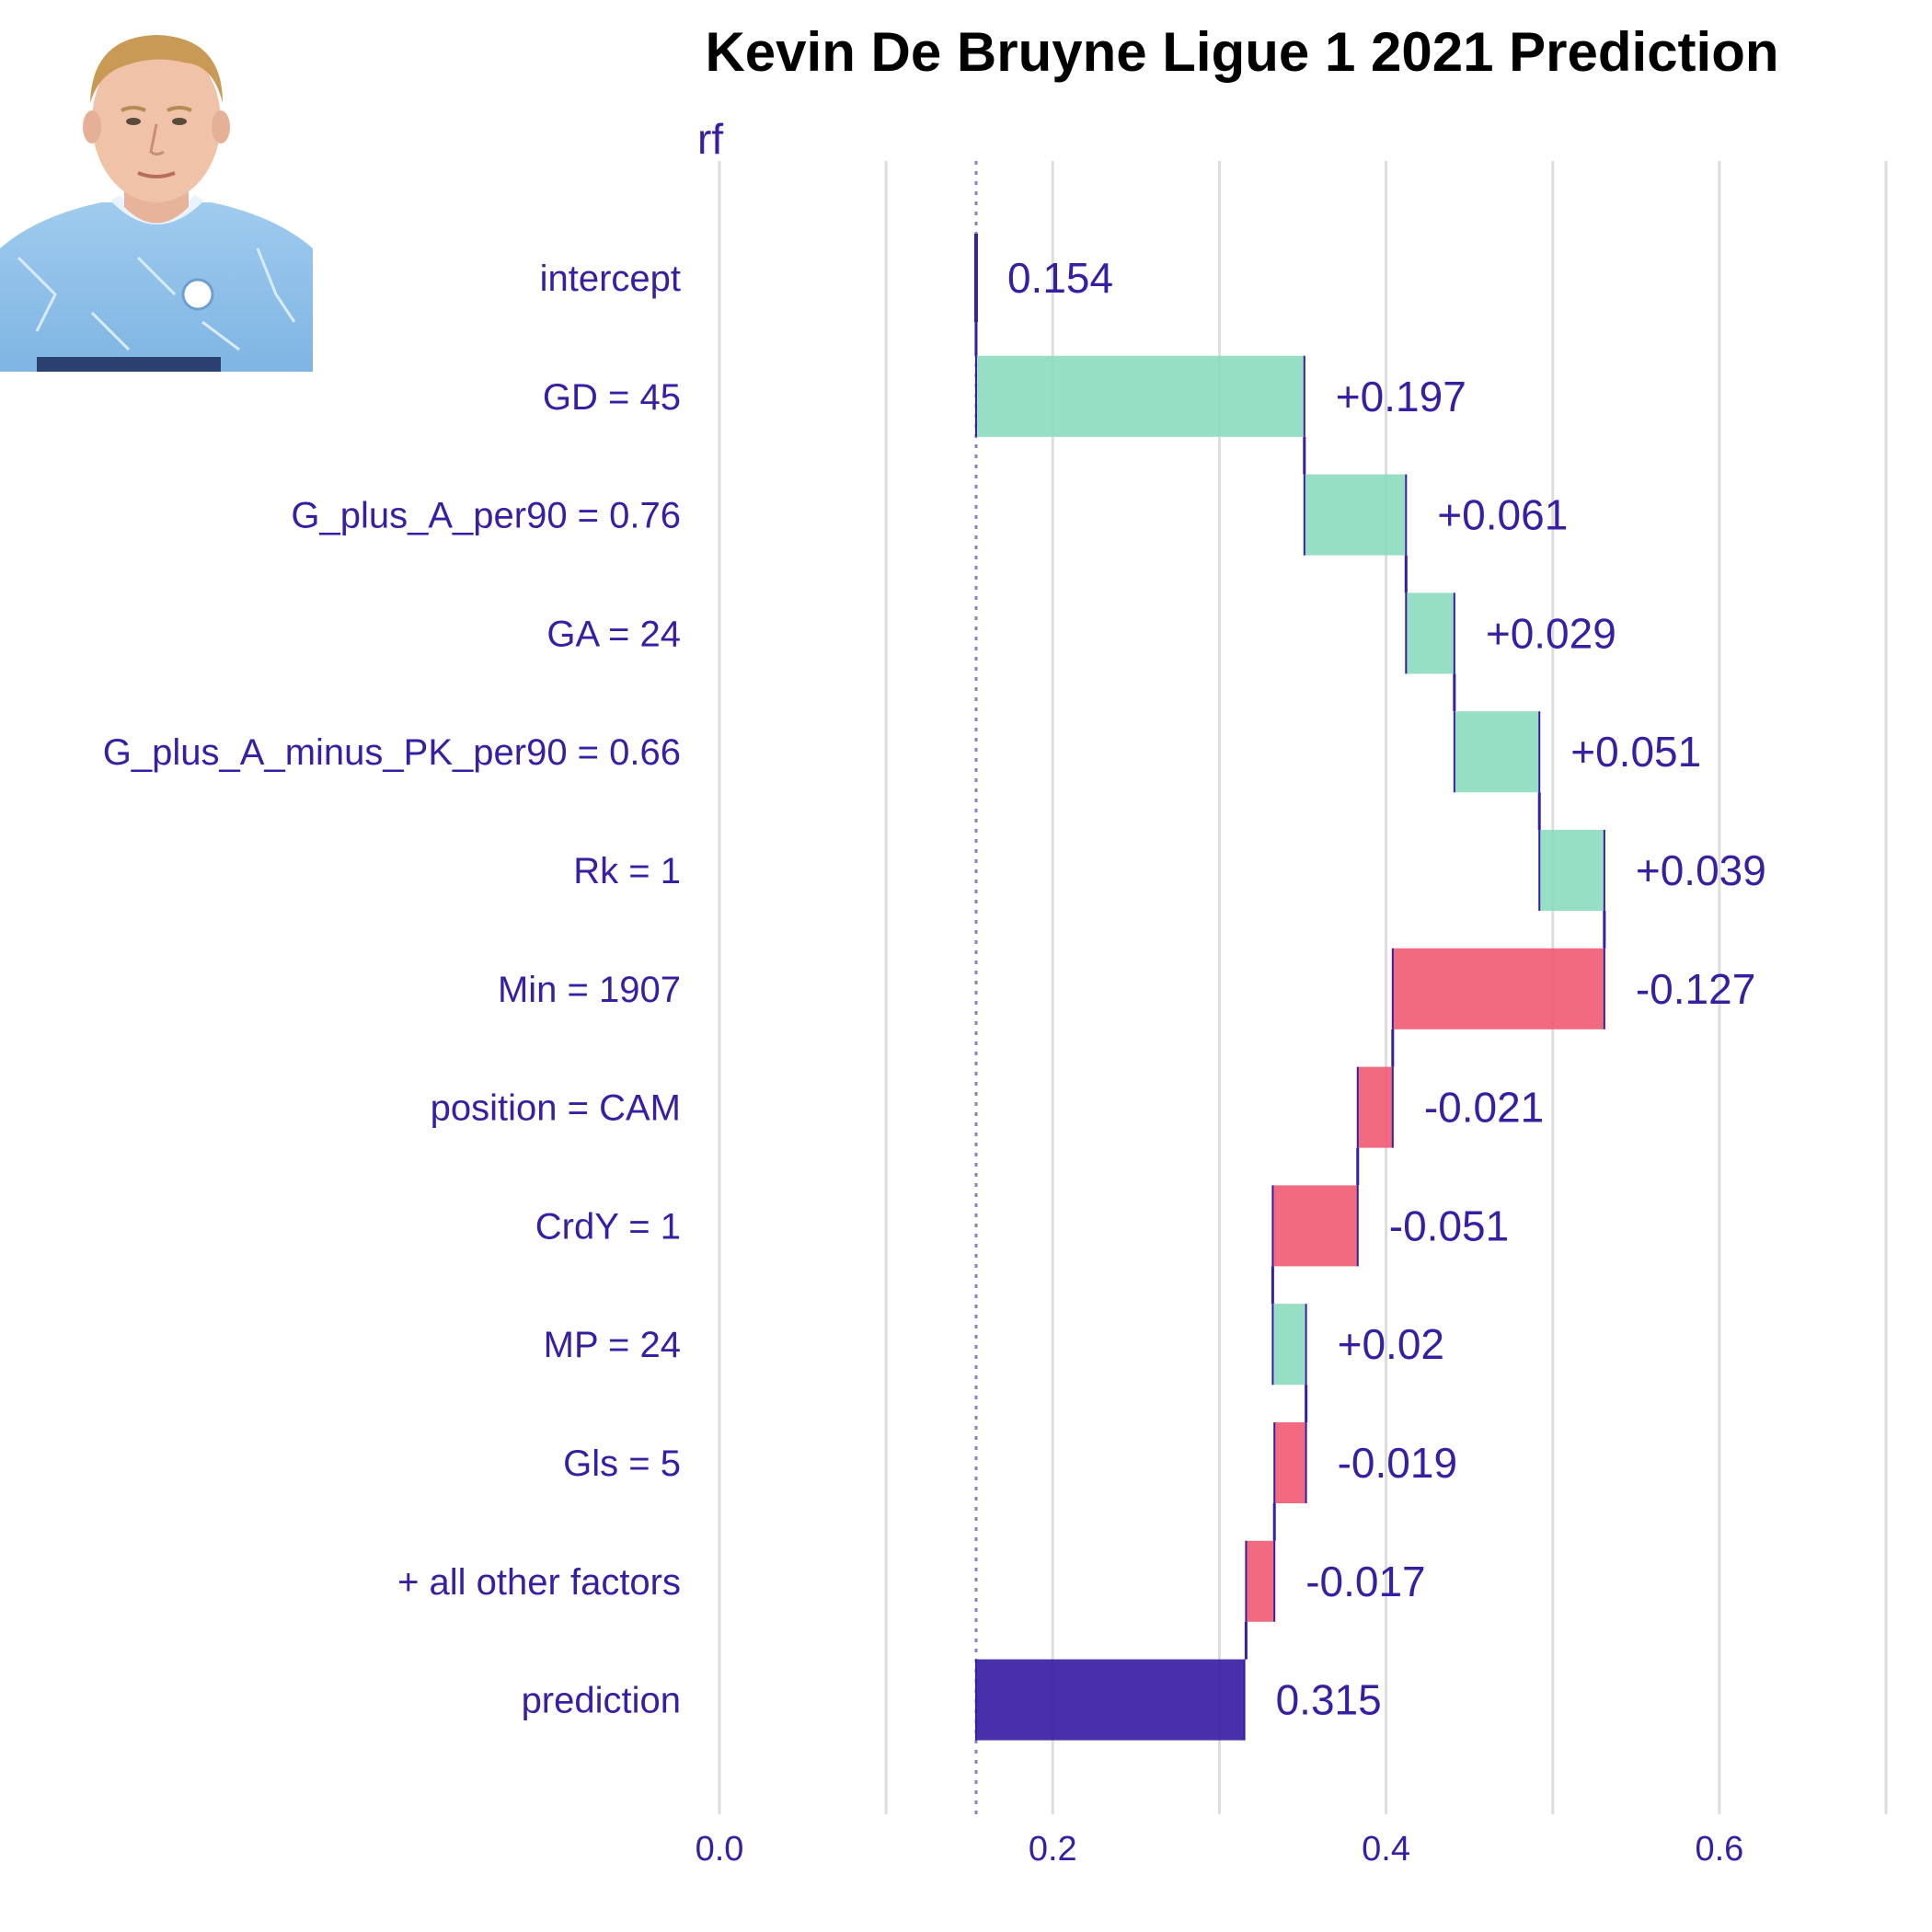 Image resolution: width=1932 pixels, height=1932 pixels. Describe the element at coordinates (1502, 515) in the screenshot. I see `value-label: +0.061` at that location.